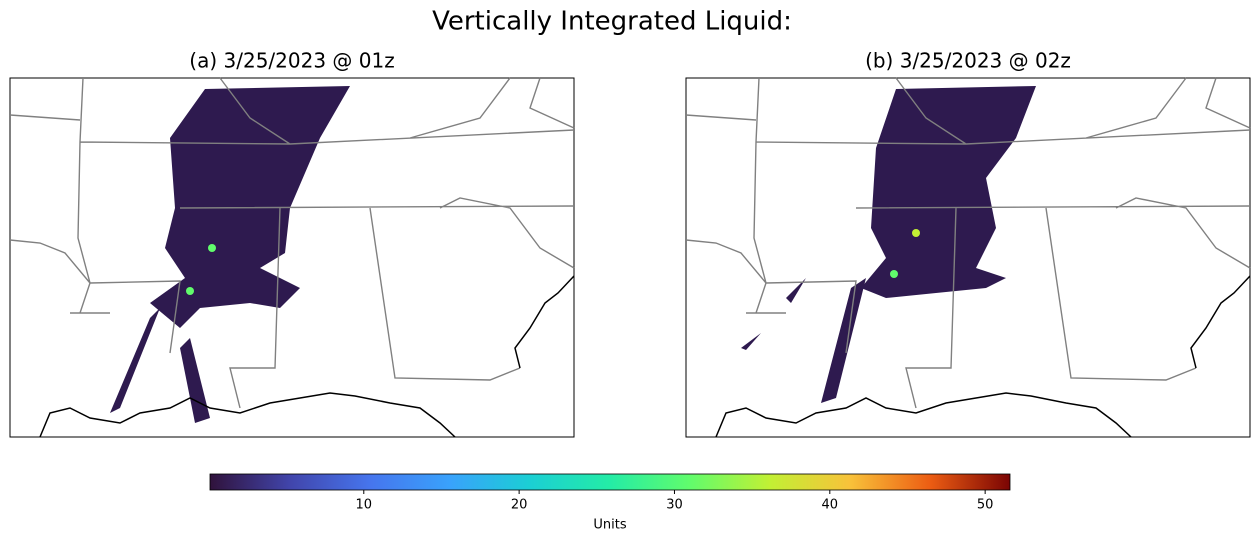 The height and width of the screenshot is (547, 1259). I want to click on colorbar-tick-label: 30, so click(674, 505).